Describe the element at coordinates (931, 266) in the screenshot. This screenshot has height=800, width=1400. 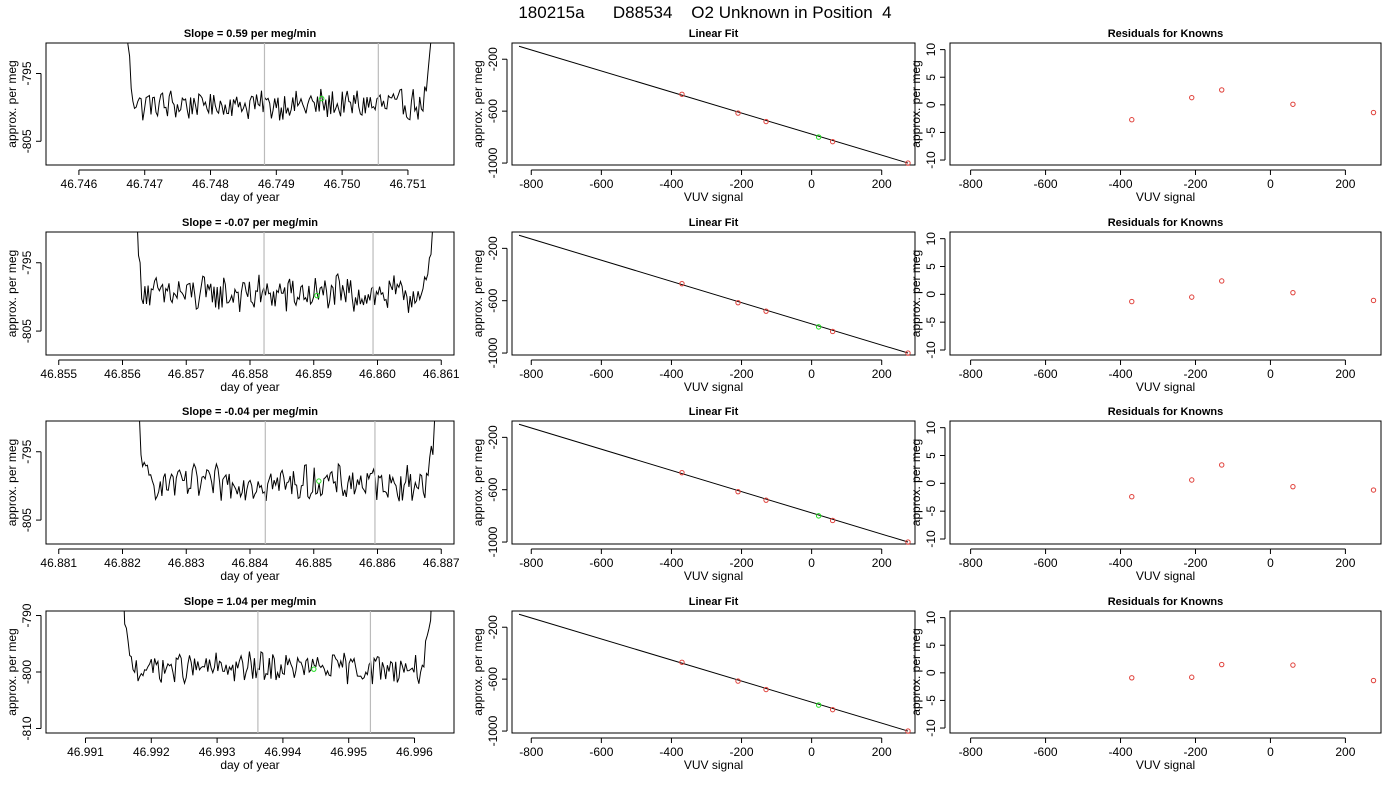
I see `residuals-y-tick-label: 5` at that location.